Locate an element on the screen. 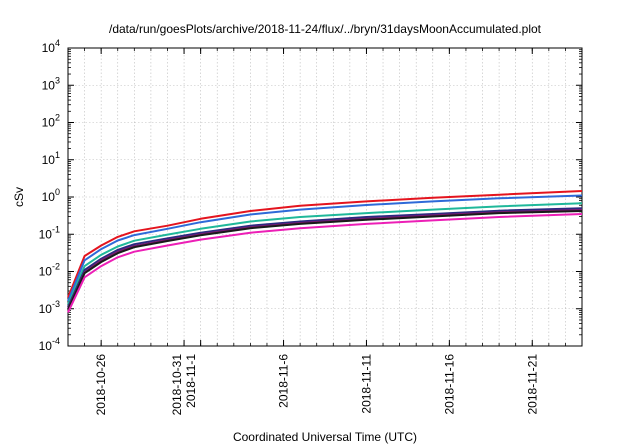  y-tick-label: 10⁰ is located at coordinates (51, 195).